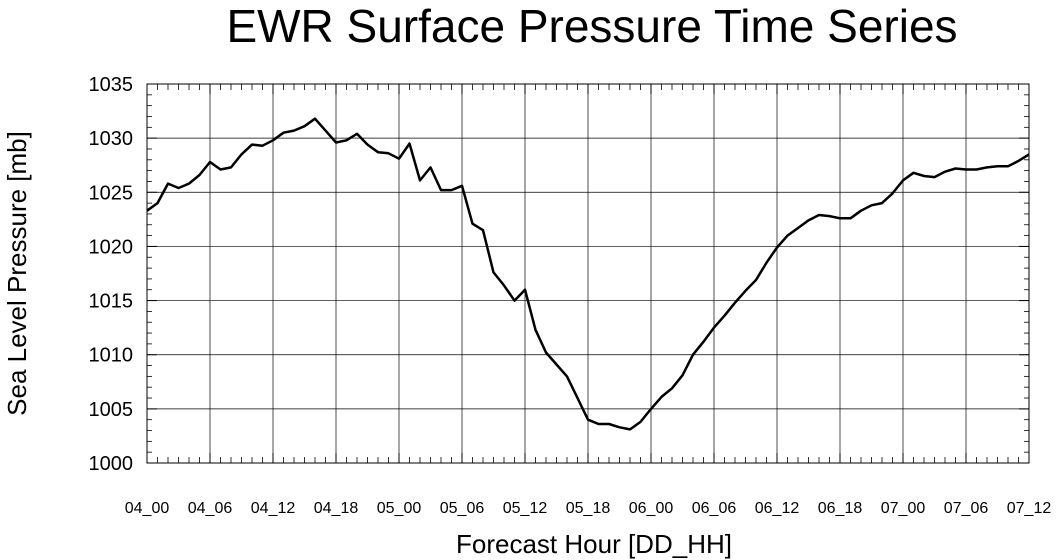 This screenshot has height=560, width=1056. Describe the element at coordinates (840, 508) in the screenshot. I see `x-tick-label: 06_18` at that location.